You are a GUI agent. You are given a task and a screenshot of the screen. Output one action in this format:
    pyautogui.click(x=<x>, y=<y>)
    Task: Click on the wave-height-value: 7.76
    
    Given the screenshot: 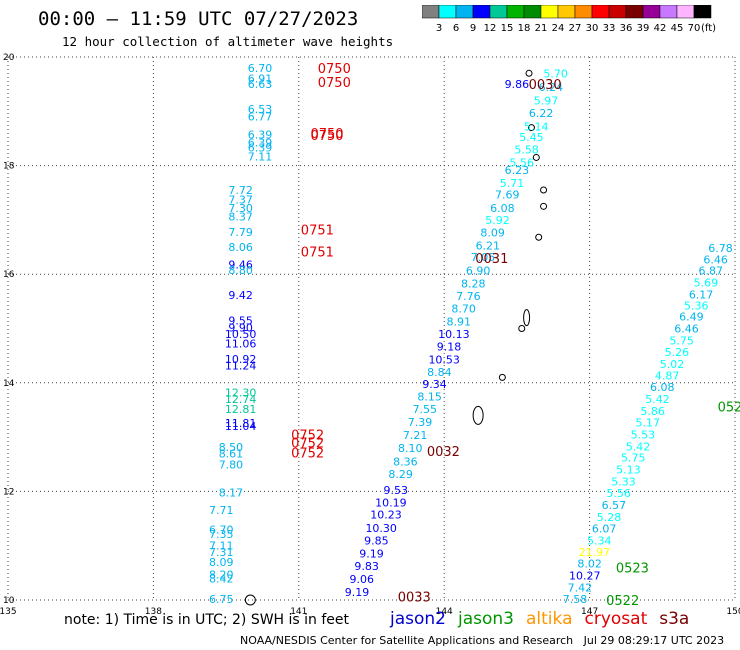 What is the action you would take?
    pyautogui.click(x=468, y=296)
    